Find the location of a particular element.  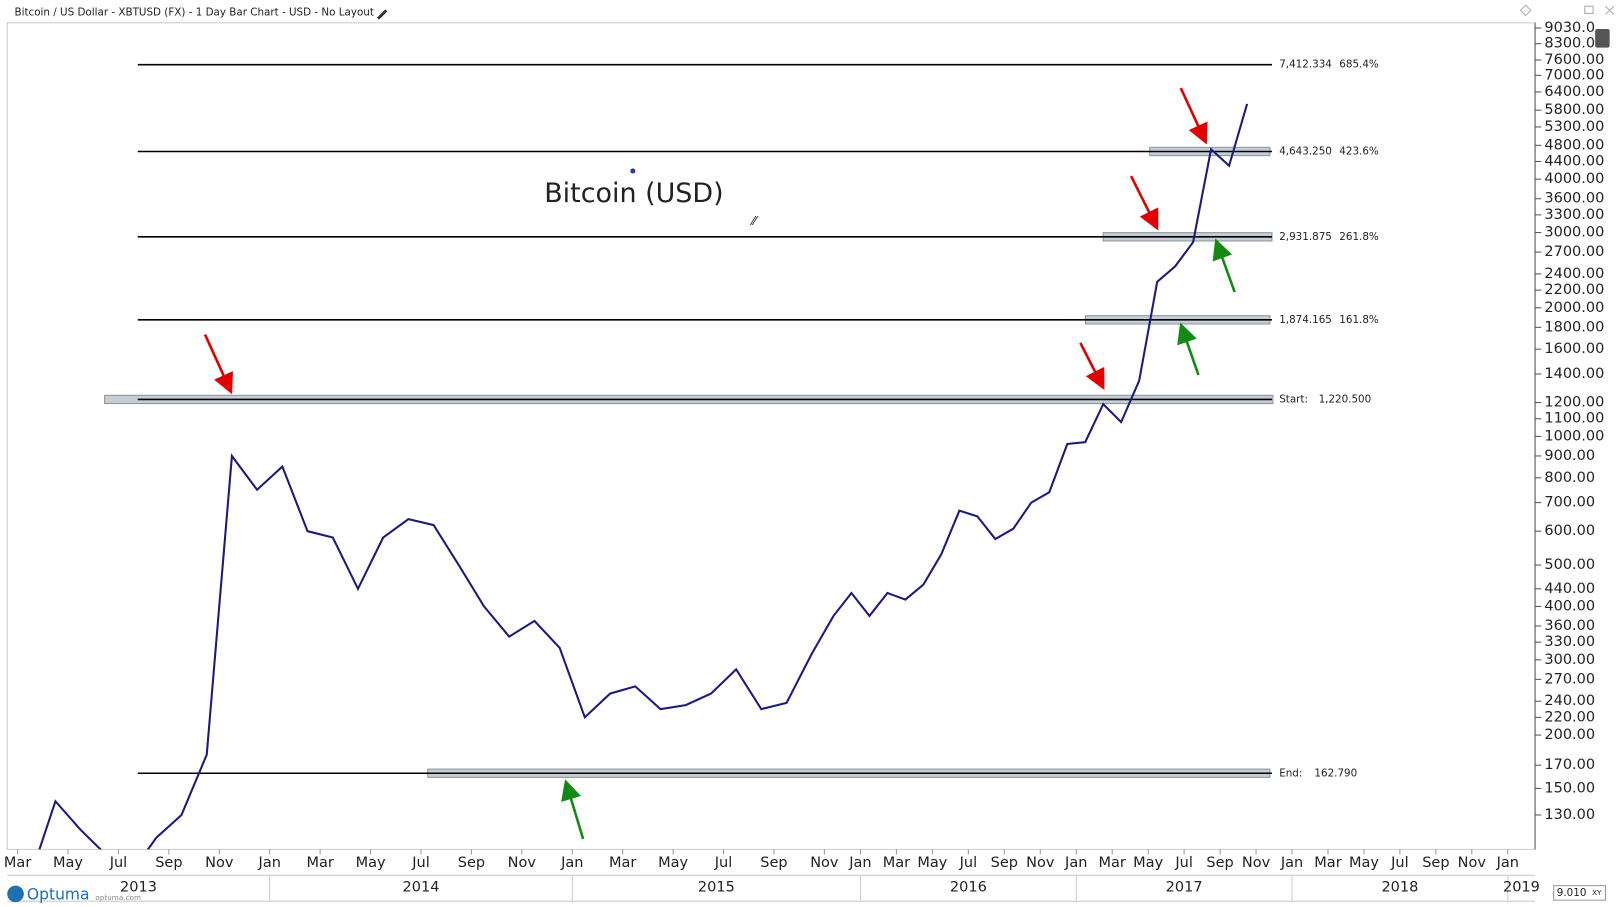

y-tick-label: 800.00 is located at coordinates (1569, 478).